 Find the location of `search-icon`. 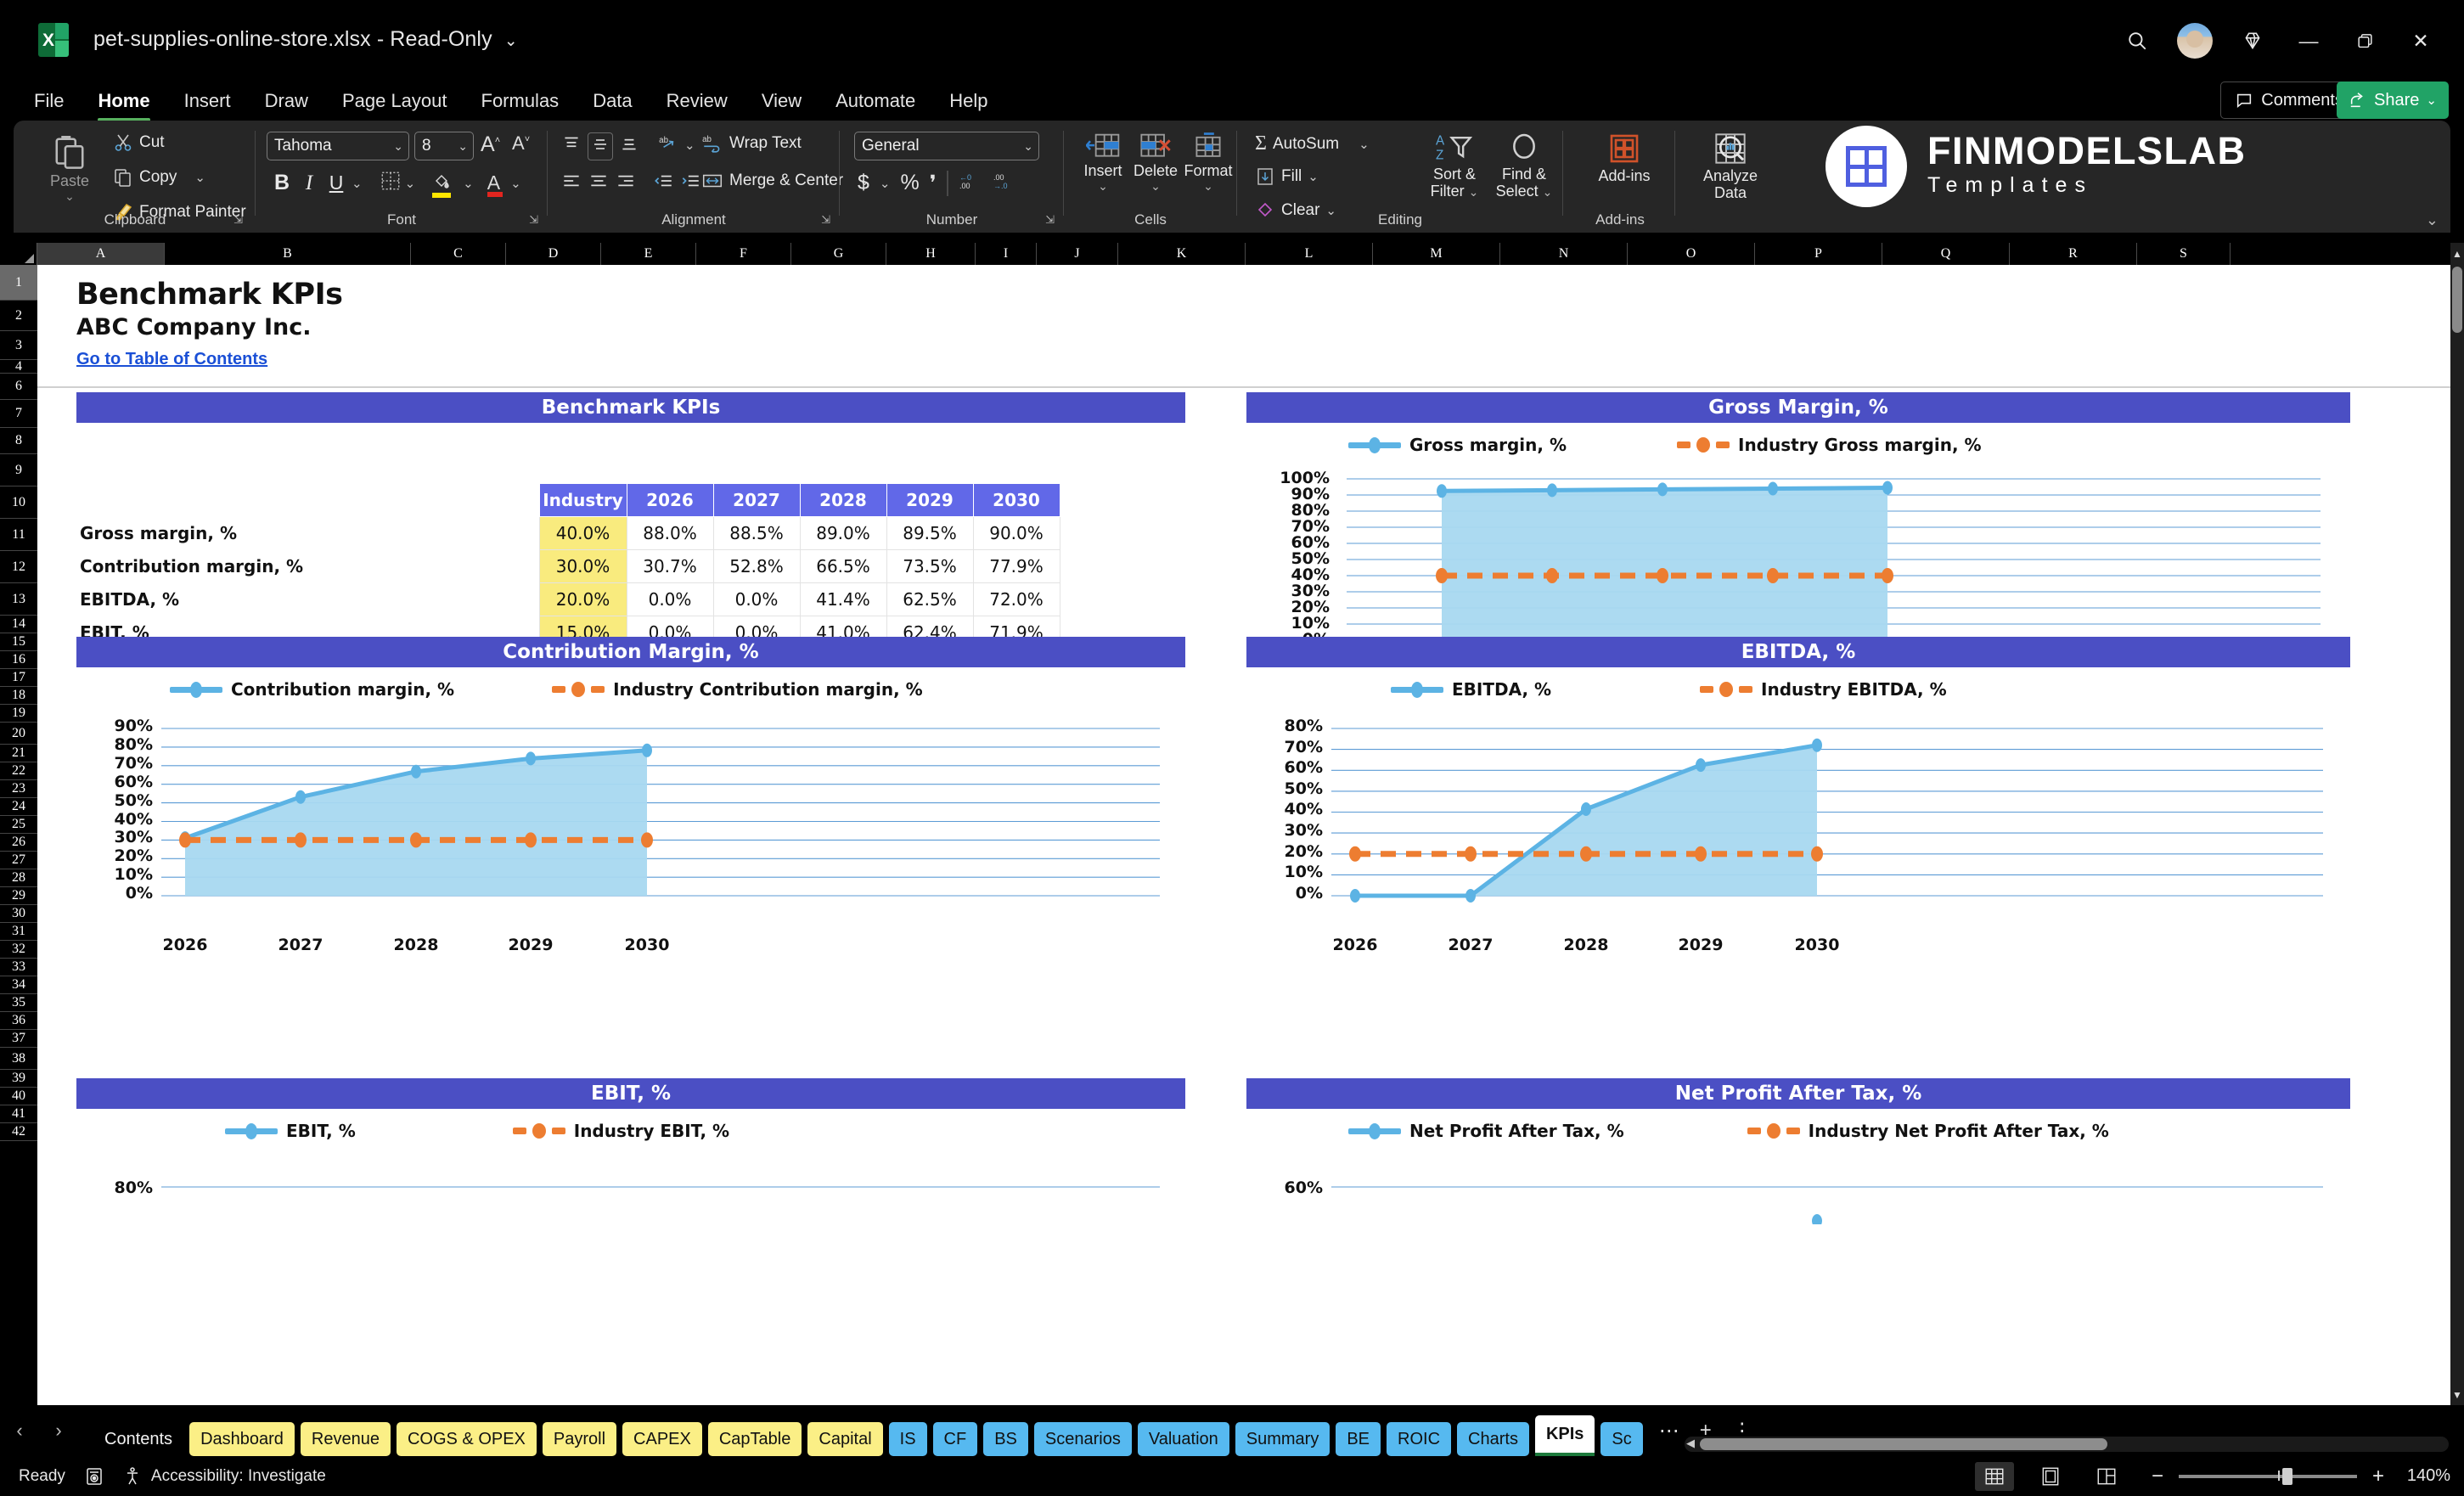

search-icon is located at coordinates (2137, 41).